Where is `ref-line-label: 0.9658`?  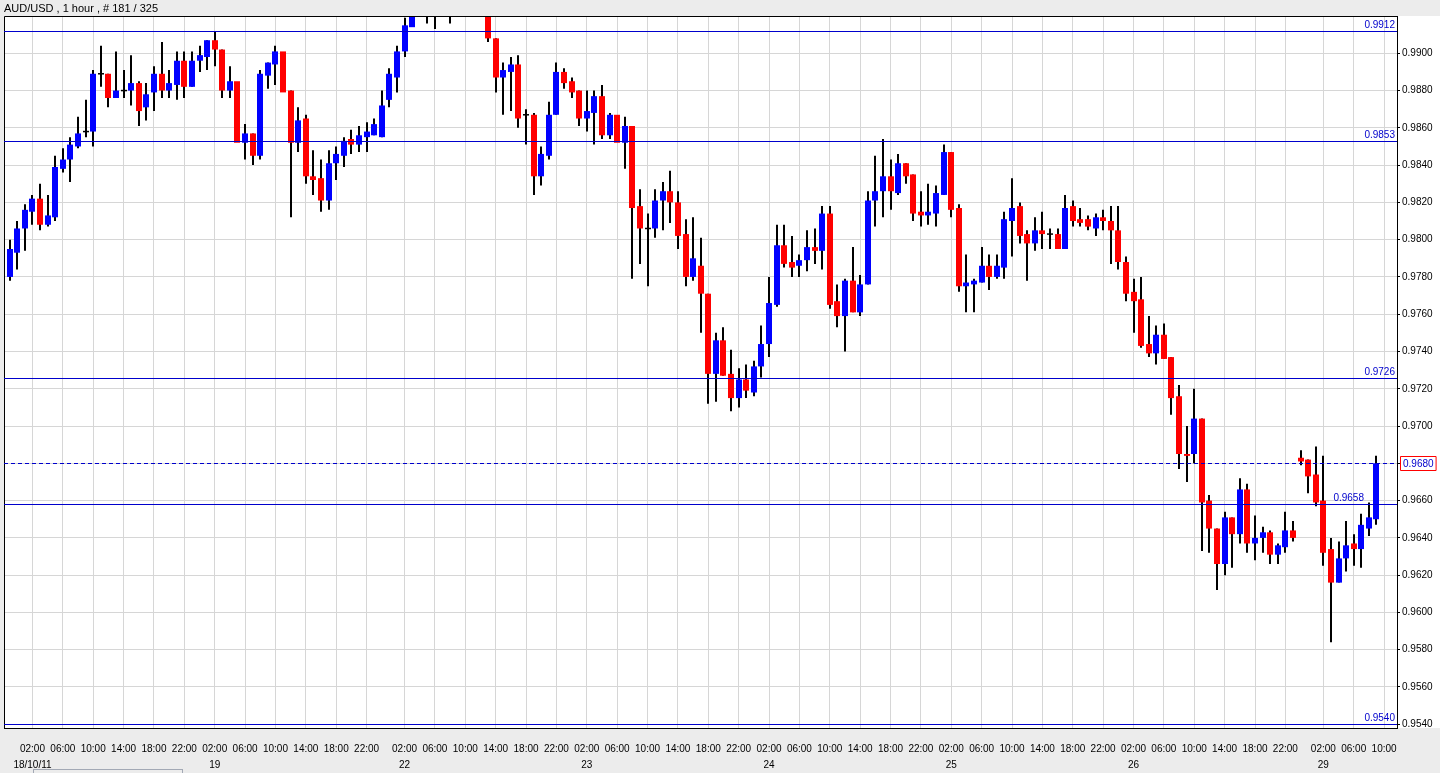
ref-line-label: 0.9658 is located at coordinates (1349, 498).